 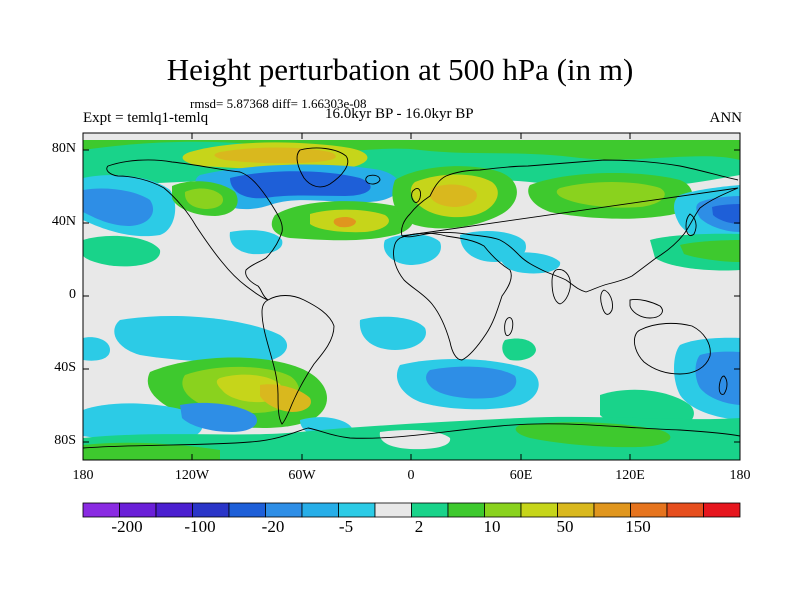 What do you see at coordinates (630, 475) in the screenshot?
I see `lon-label-120e: 120E` at bounding box center [630, 475].